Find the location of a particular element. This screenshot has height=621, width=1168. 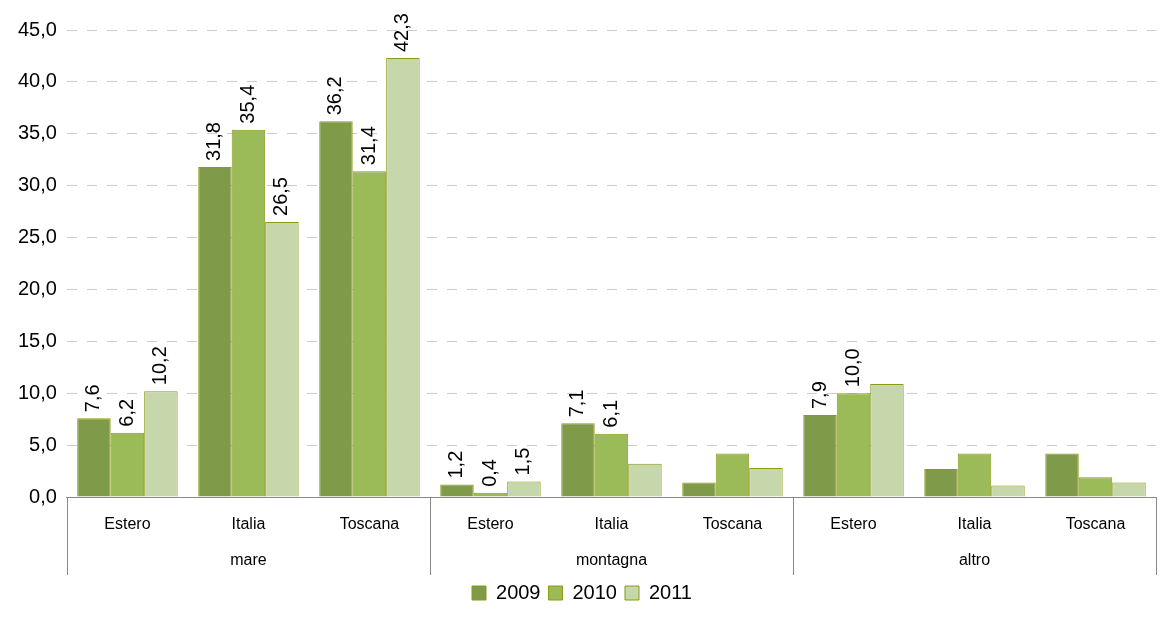

data-label: 31,4 is located at coordinates (367, 146).